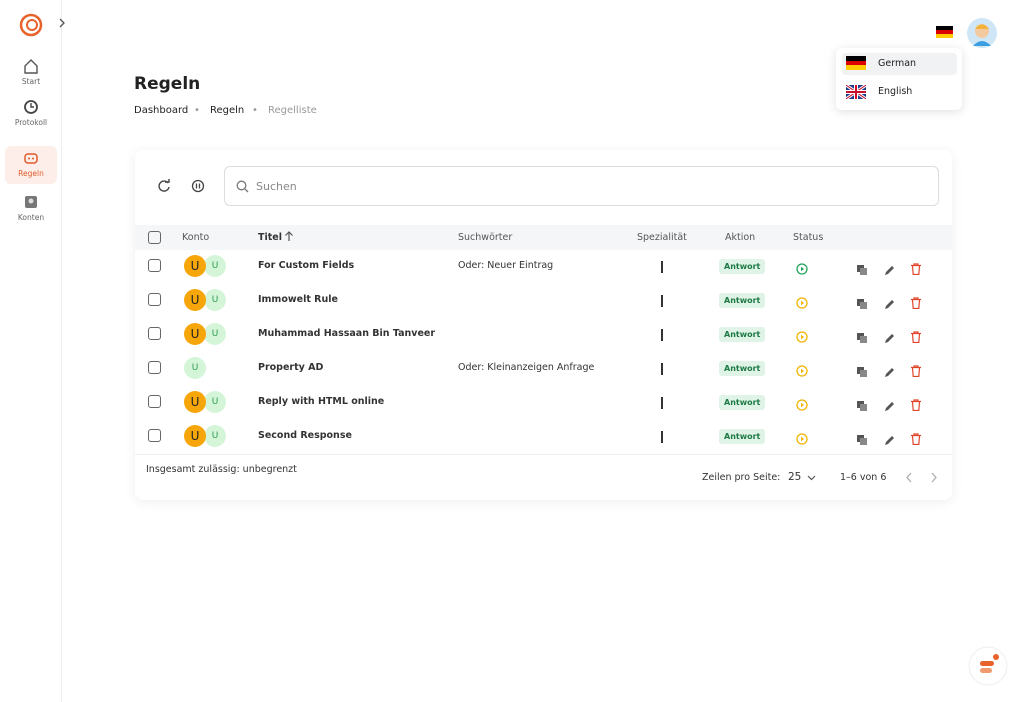 The image size is (1024, 702). Describe the element at coordinates (934, 477) in the screenshot. I see `next-page` at that location.